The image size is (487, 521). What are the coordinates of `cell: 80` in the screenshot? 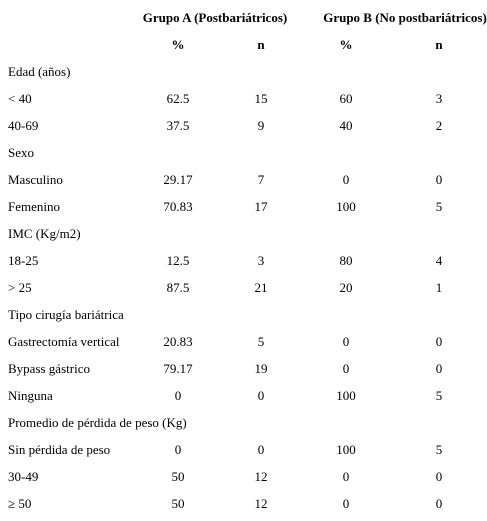 It's located at (346, 260).